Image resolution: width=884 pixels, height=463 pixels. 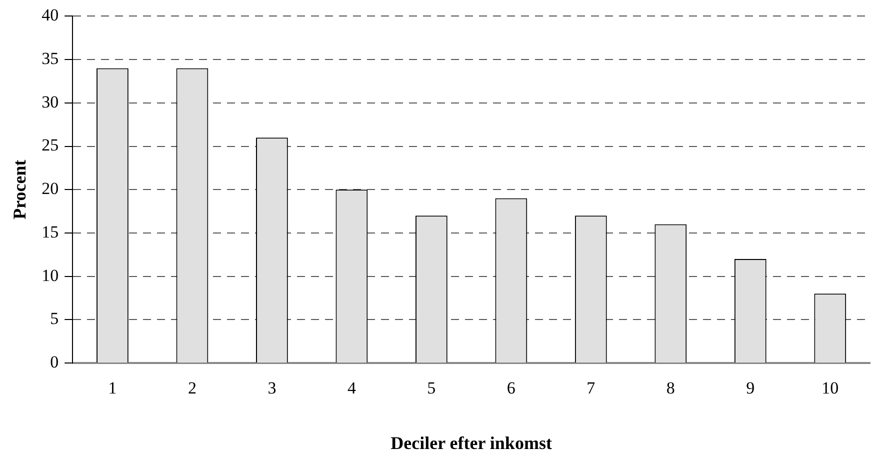 What do you see at coordinates (50, 15) in the screenshot?
I see `y-tick-label: 40` at bounding box center [50, 15].